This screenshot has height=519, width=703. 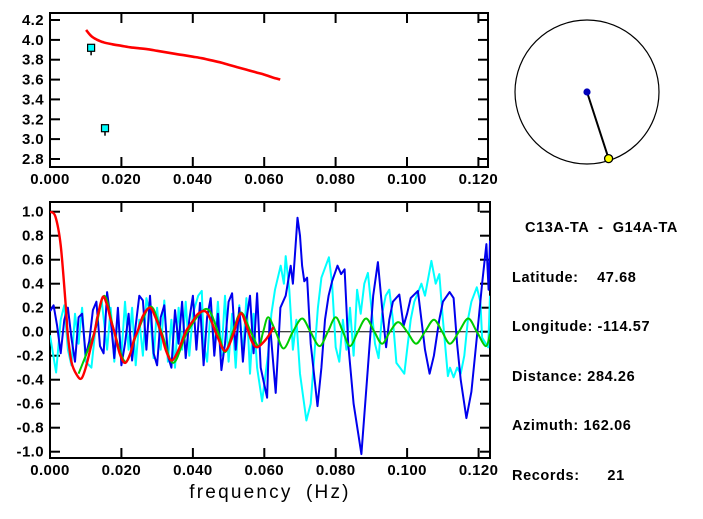 I want to click on phase-velocity-curve-series, so click(x=183, y=55).